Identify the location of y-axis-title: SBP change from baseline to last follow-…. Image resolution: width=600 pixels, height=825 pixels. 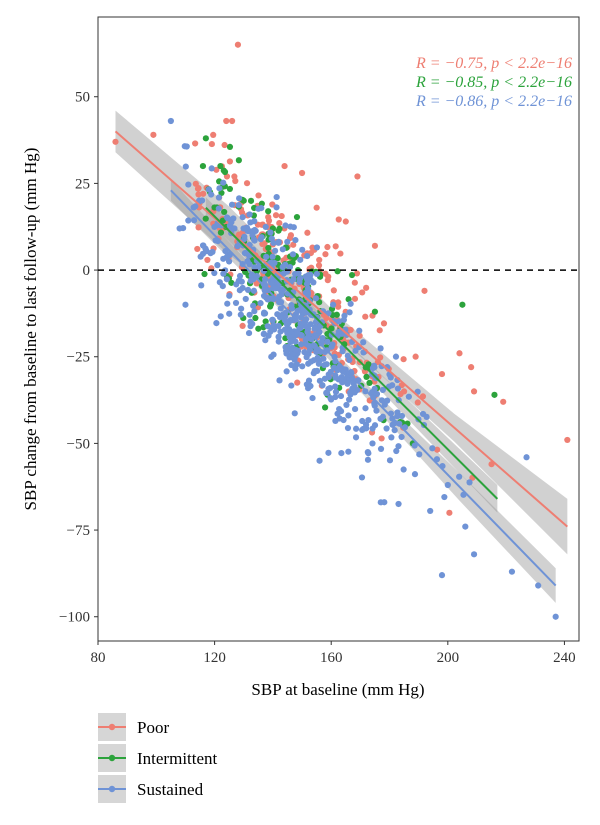
(30, 329).